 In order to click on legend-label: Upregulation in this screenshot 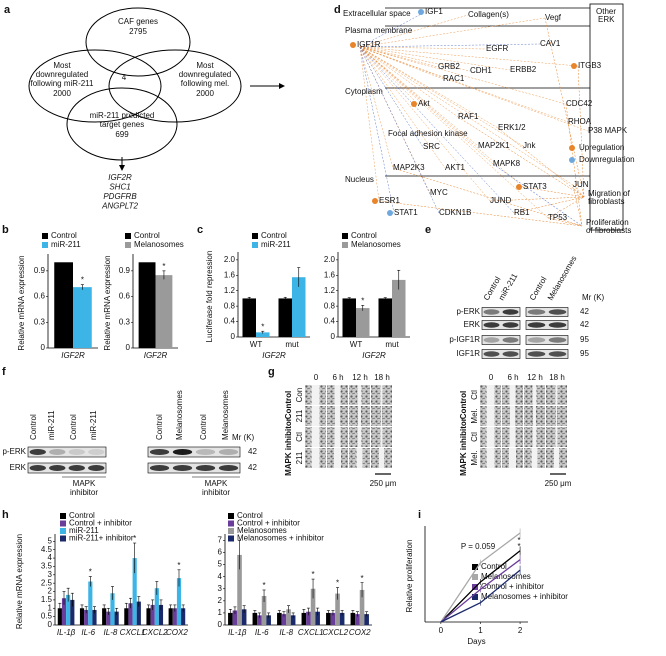, I will do `click(601, 147)`.